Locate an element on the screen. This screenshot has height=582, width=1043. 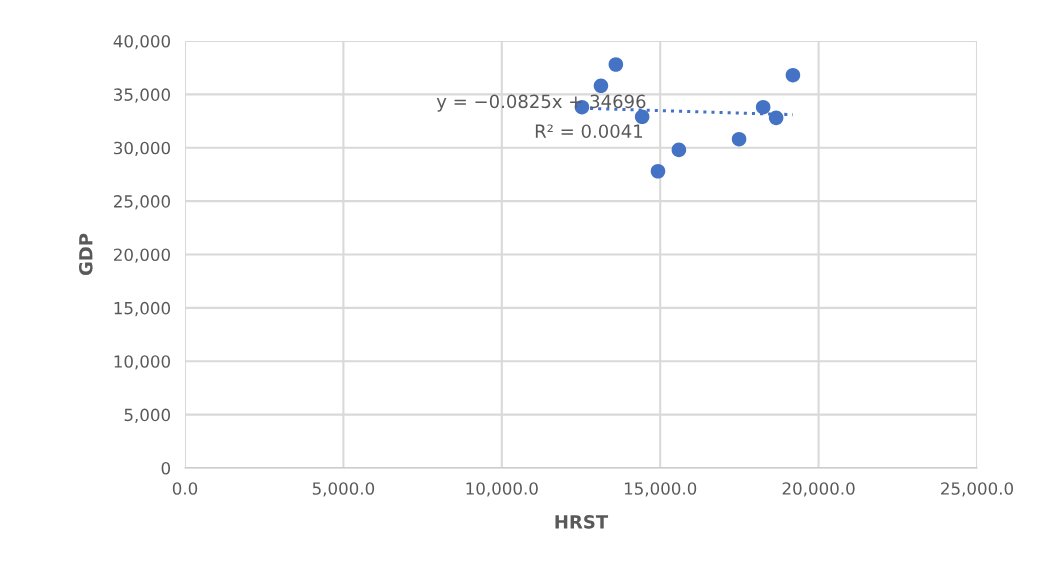
x-tick-label: 10,000.0 is located at coordinates (502, 489).